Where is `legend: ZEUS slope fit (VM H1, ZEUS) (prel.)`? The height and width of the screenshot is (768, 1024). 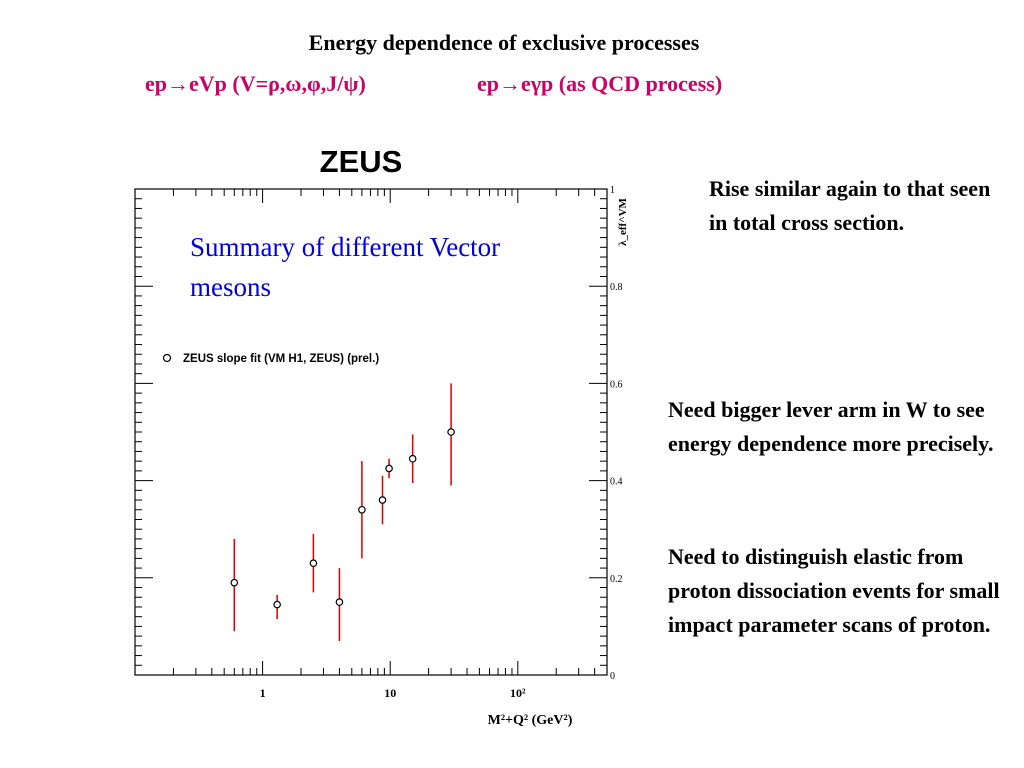 legend: ZEUS slope fit (VM H1, ZEUS) (prel.) is located at coordinates (270, 359).